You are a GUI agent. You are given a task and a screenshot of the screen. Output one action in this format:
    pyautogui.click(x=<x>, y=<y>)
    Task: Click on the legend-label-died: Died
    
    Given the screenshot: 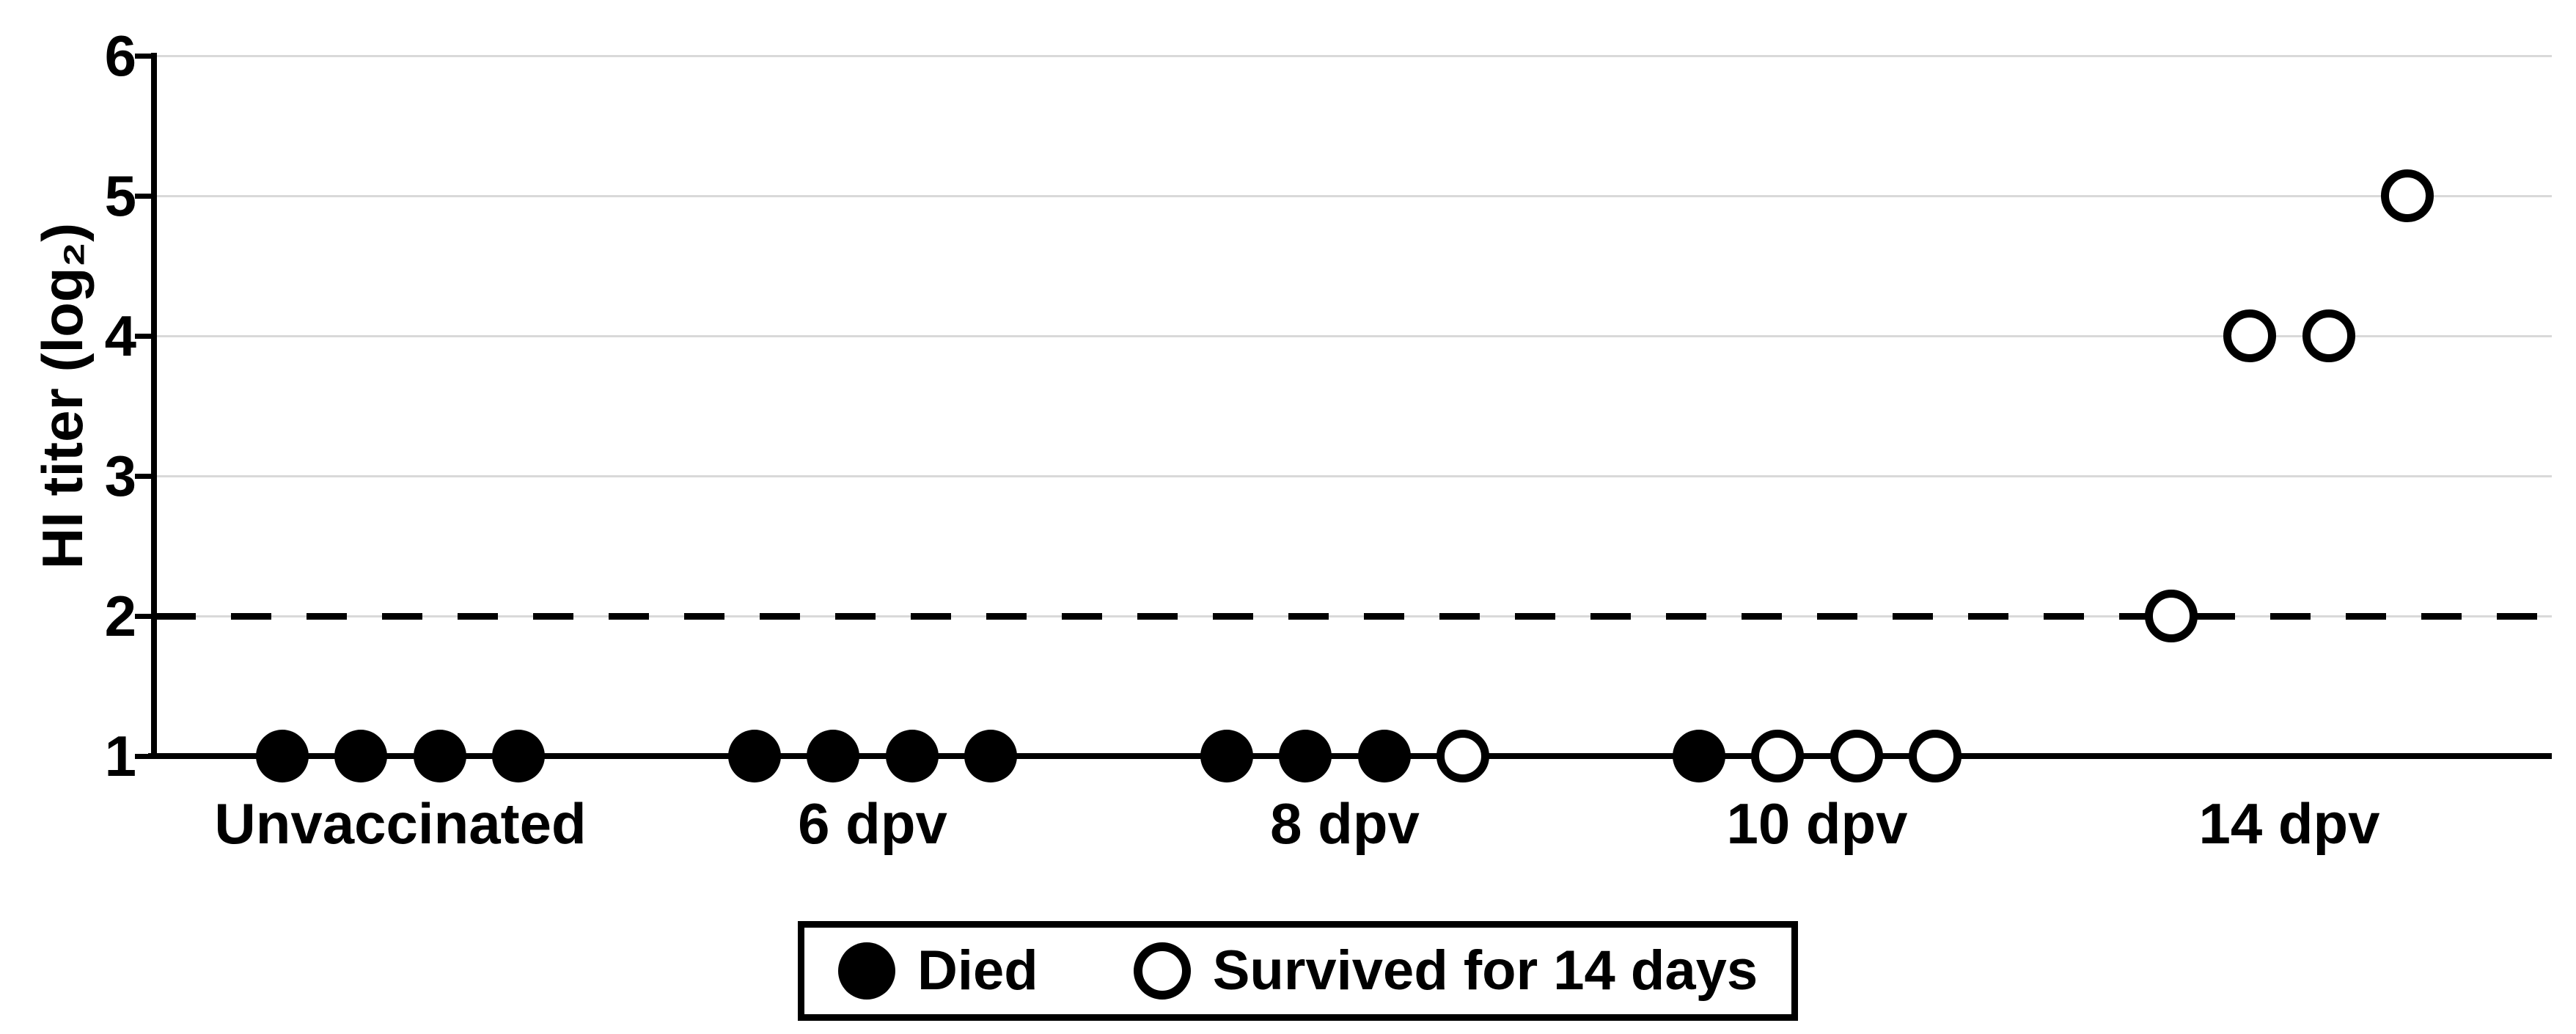 What is the action you would take?
    pyautogui.click(x=978, y=970)
    